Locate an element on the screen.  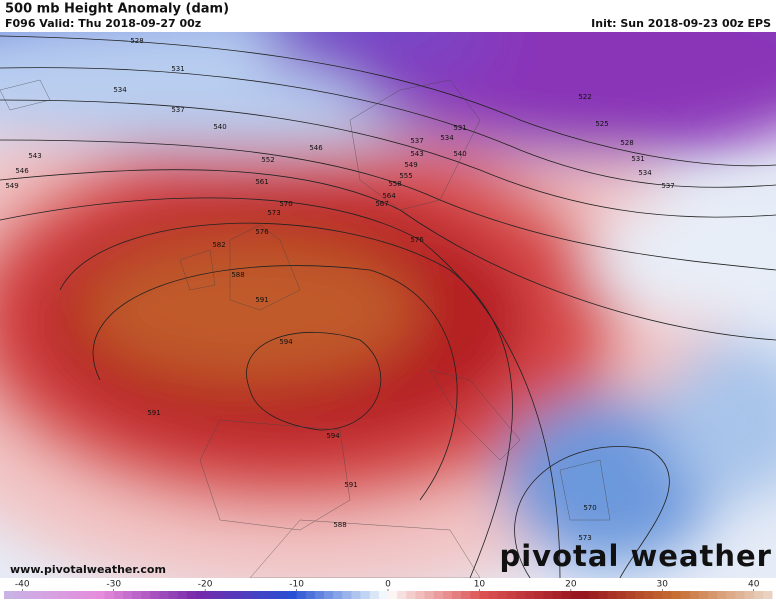
contour-label: 564 is located at coordinates (389, 196).